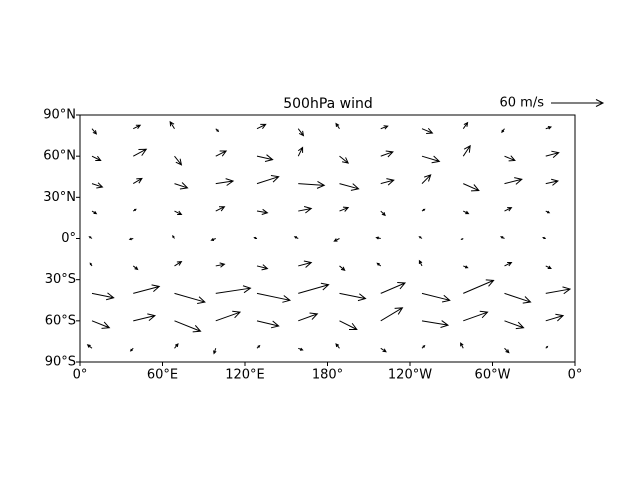  I want to click on y-tick-label: 60°N, so click(59, 156).